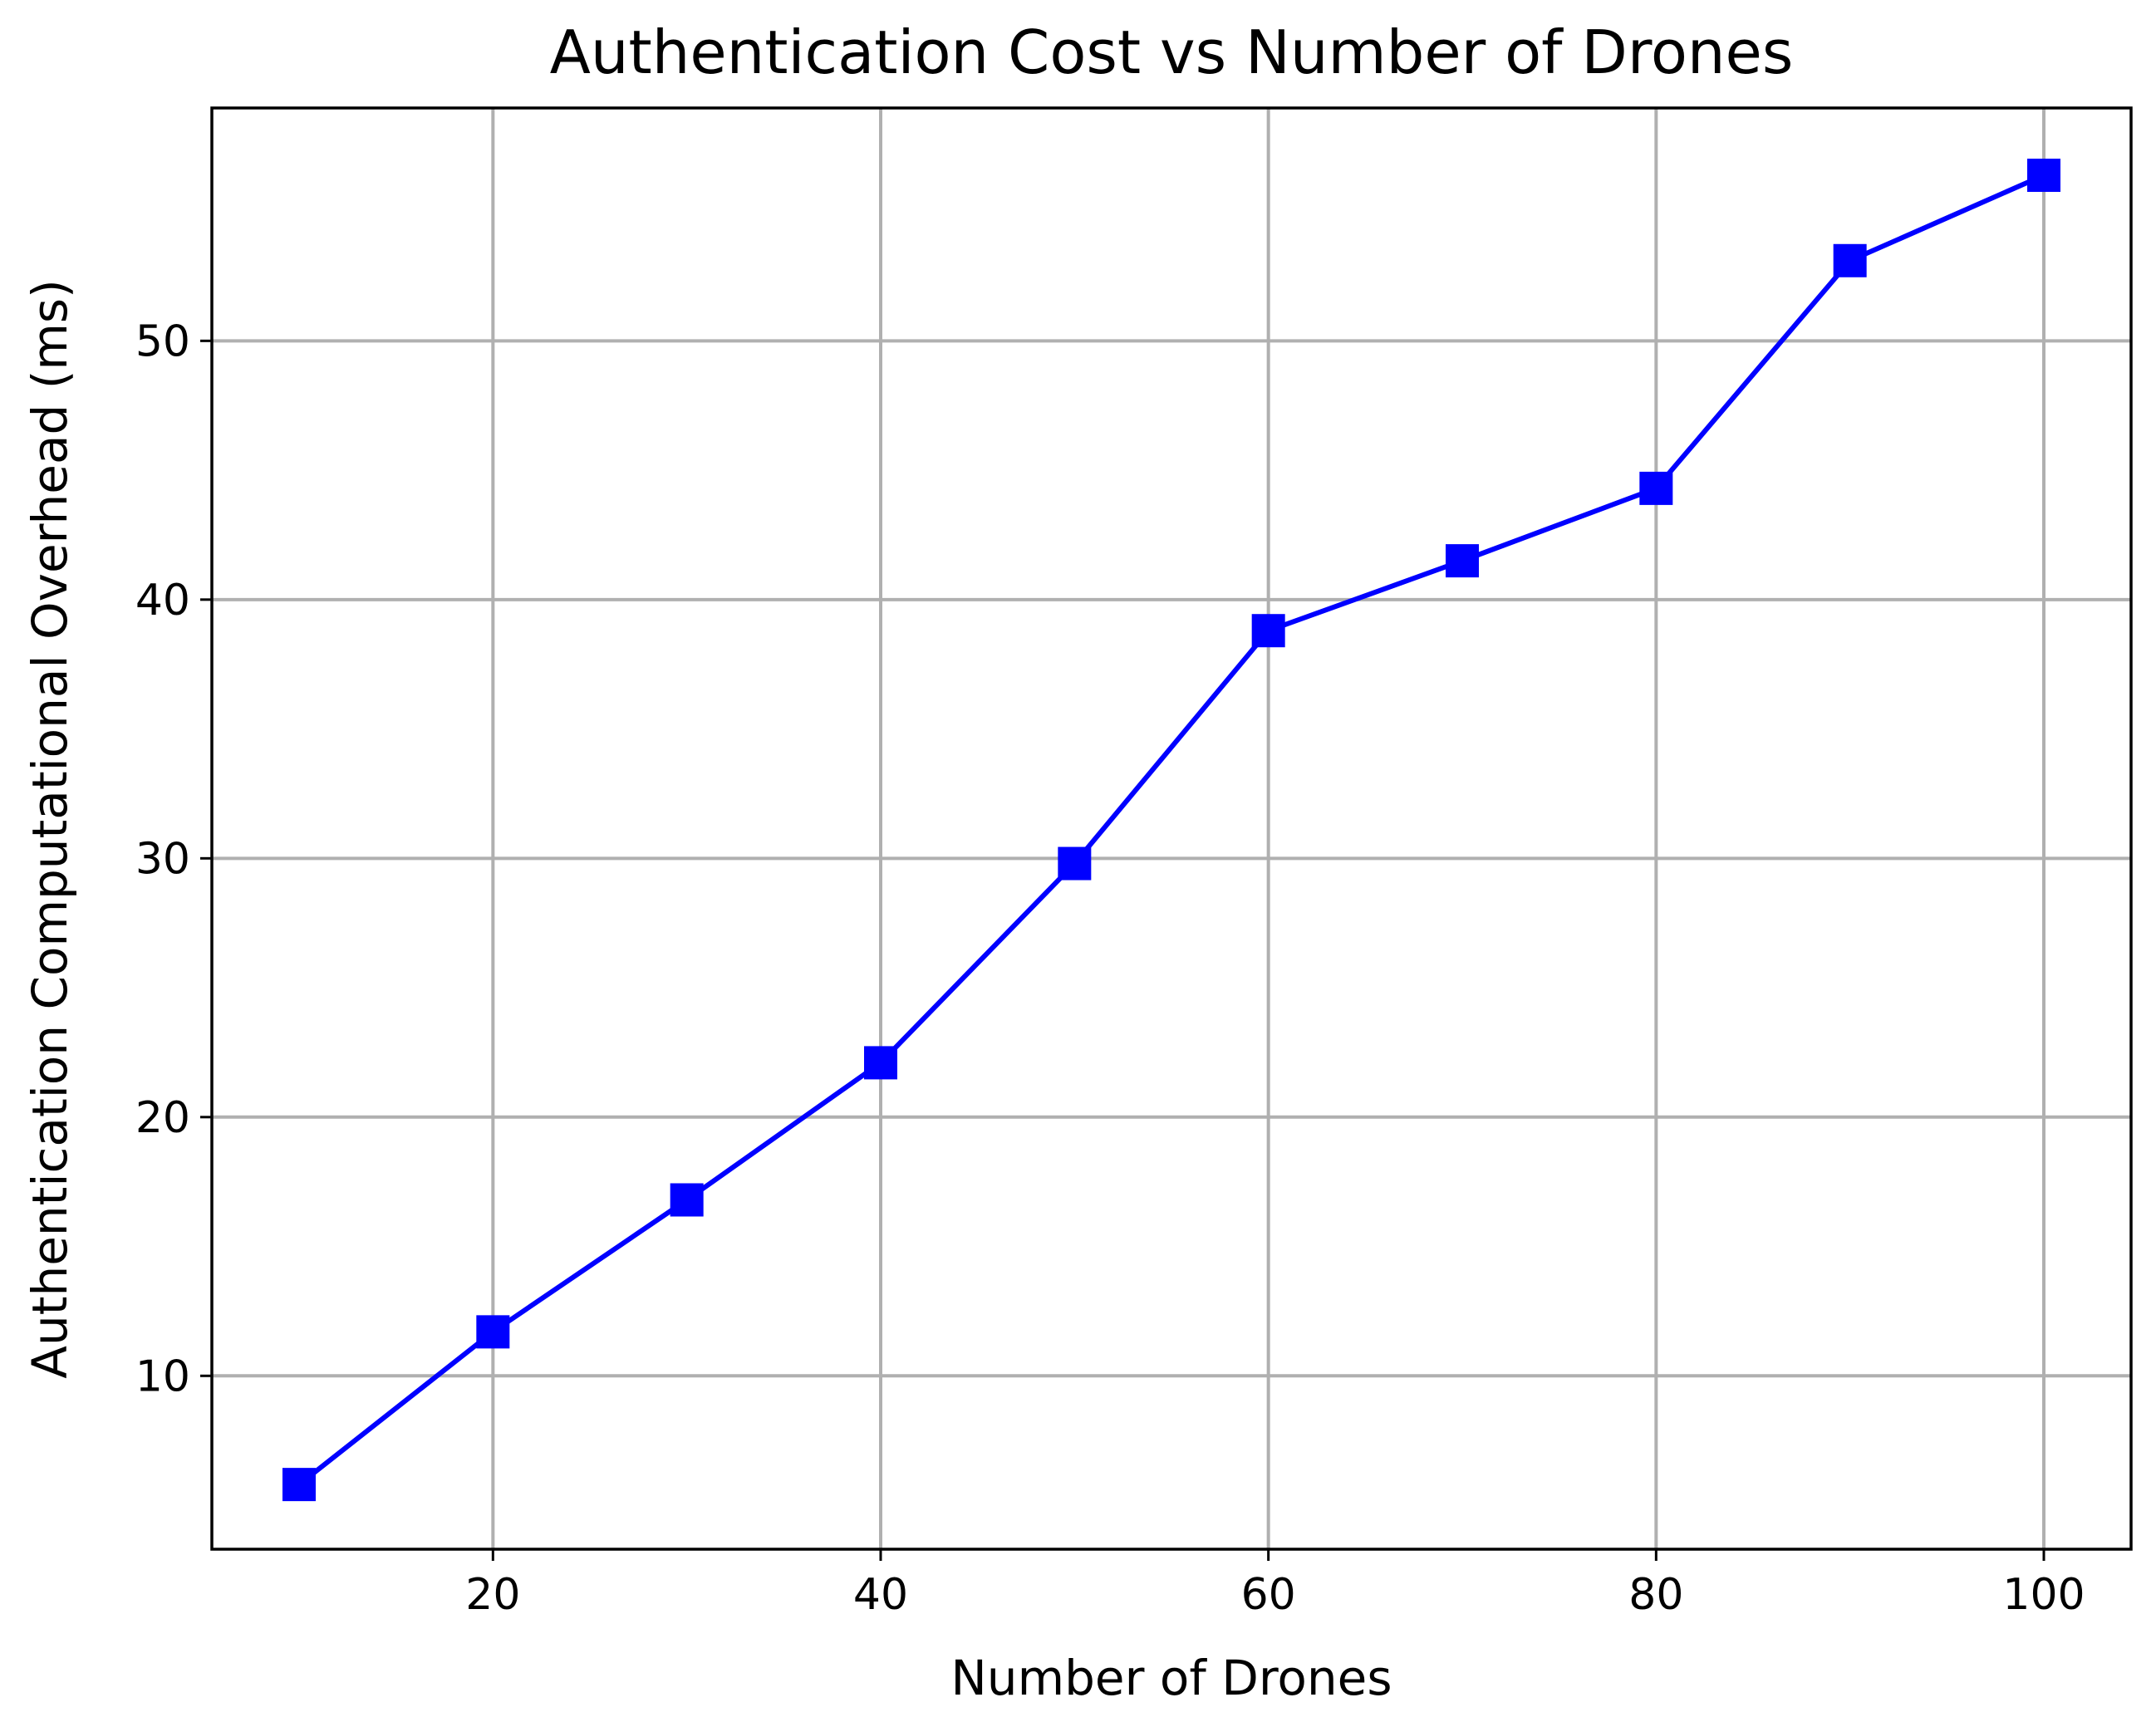  I want to click on x-tick-label: 80, so click(1655, 1595).